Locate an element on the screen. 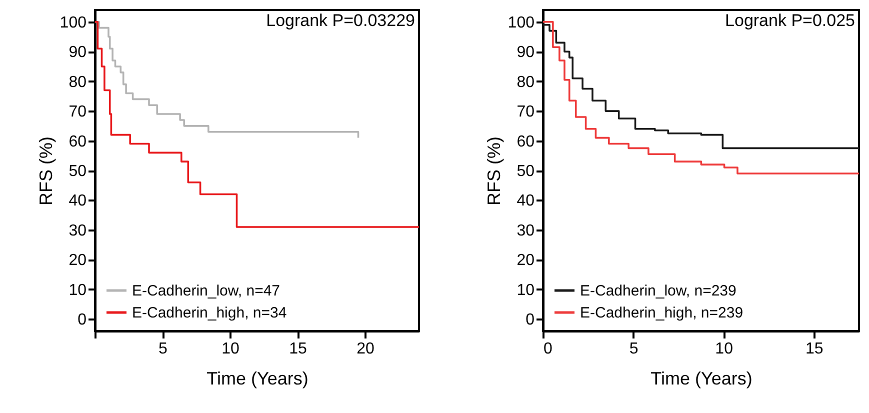 Image resolution: width=869 pixels, height=413 pixels. legend-label: E-Cadherin_low, n=239 is located at coordinates (658, 291).